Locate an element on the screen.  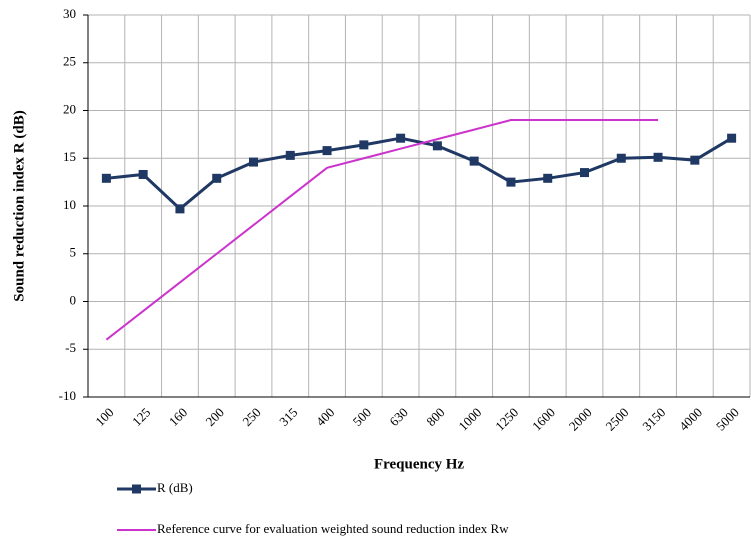
x-tick-label: 3150 is located at coordinates (653, 419).